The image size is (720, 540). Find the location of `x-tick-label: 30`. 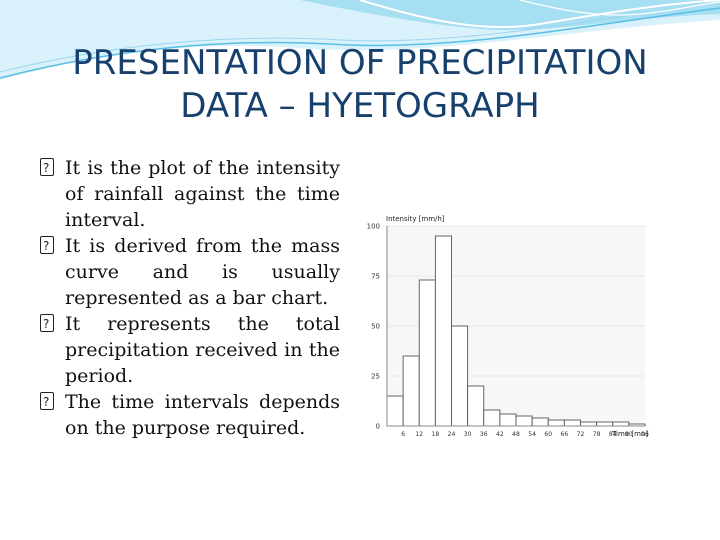

x-tick-label: 30 is located at coordinates (468, 434).